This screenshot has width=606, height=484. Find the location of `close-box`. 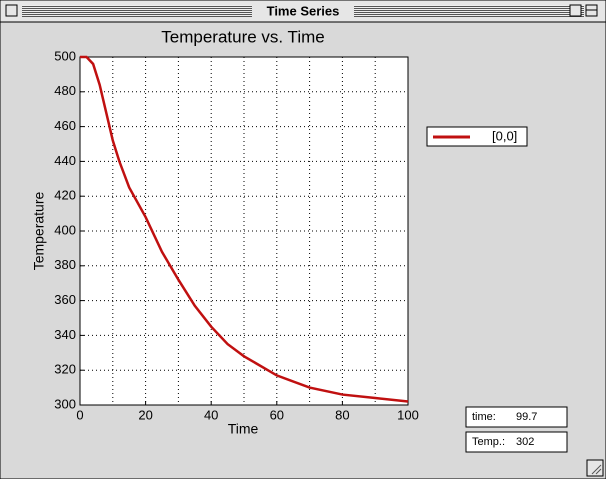

close-box is located at coordinates (11, 10).